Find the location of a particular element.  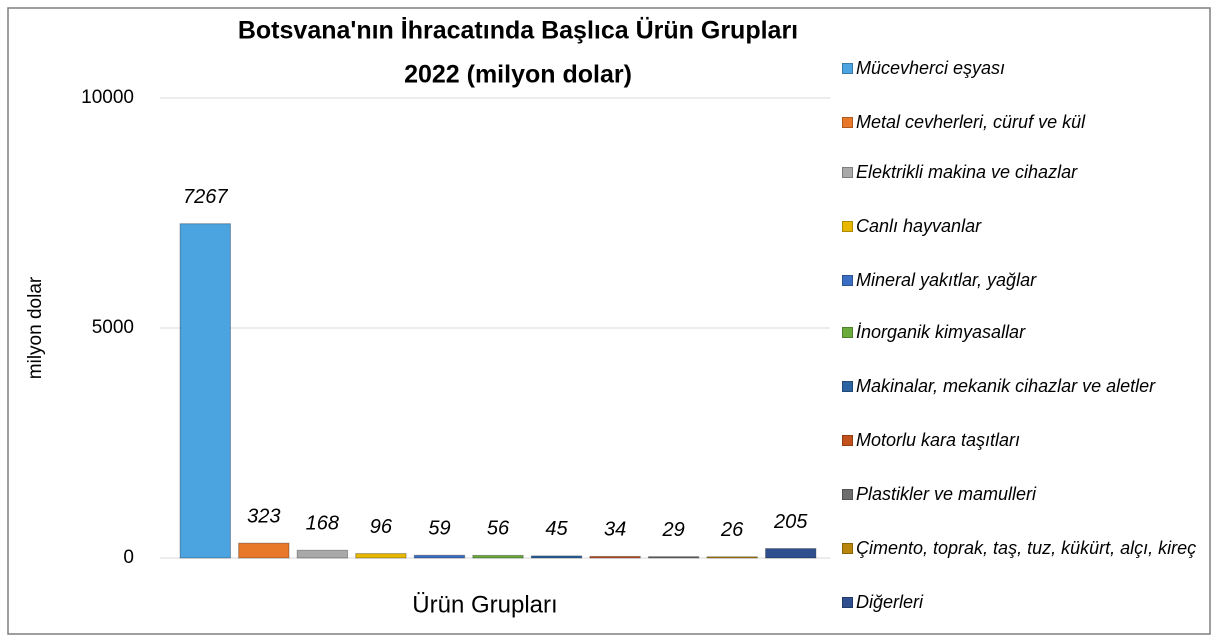

legend-entry: Plastikler ve mamulleri is located at coordinates (1022, 494).